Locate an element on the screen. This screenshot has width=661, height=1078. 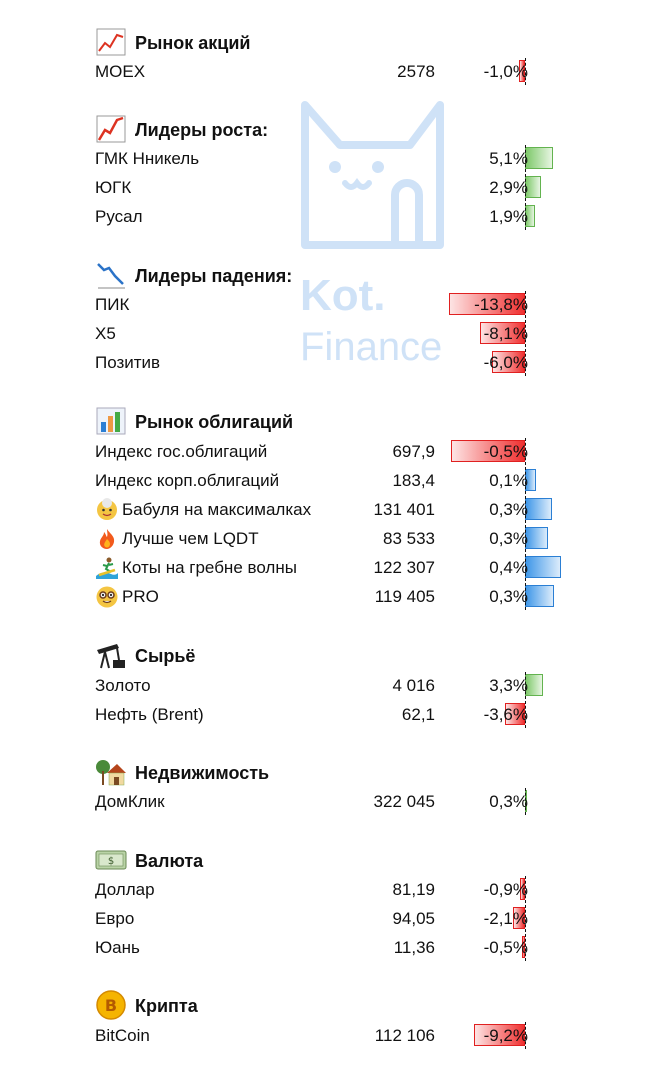
bar-chart-icon is located at coordinates (111, 421).